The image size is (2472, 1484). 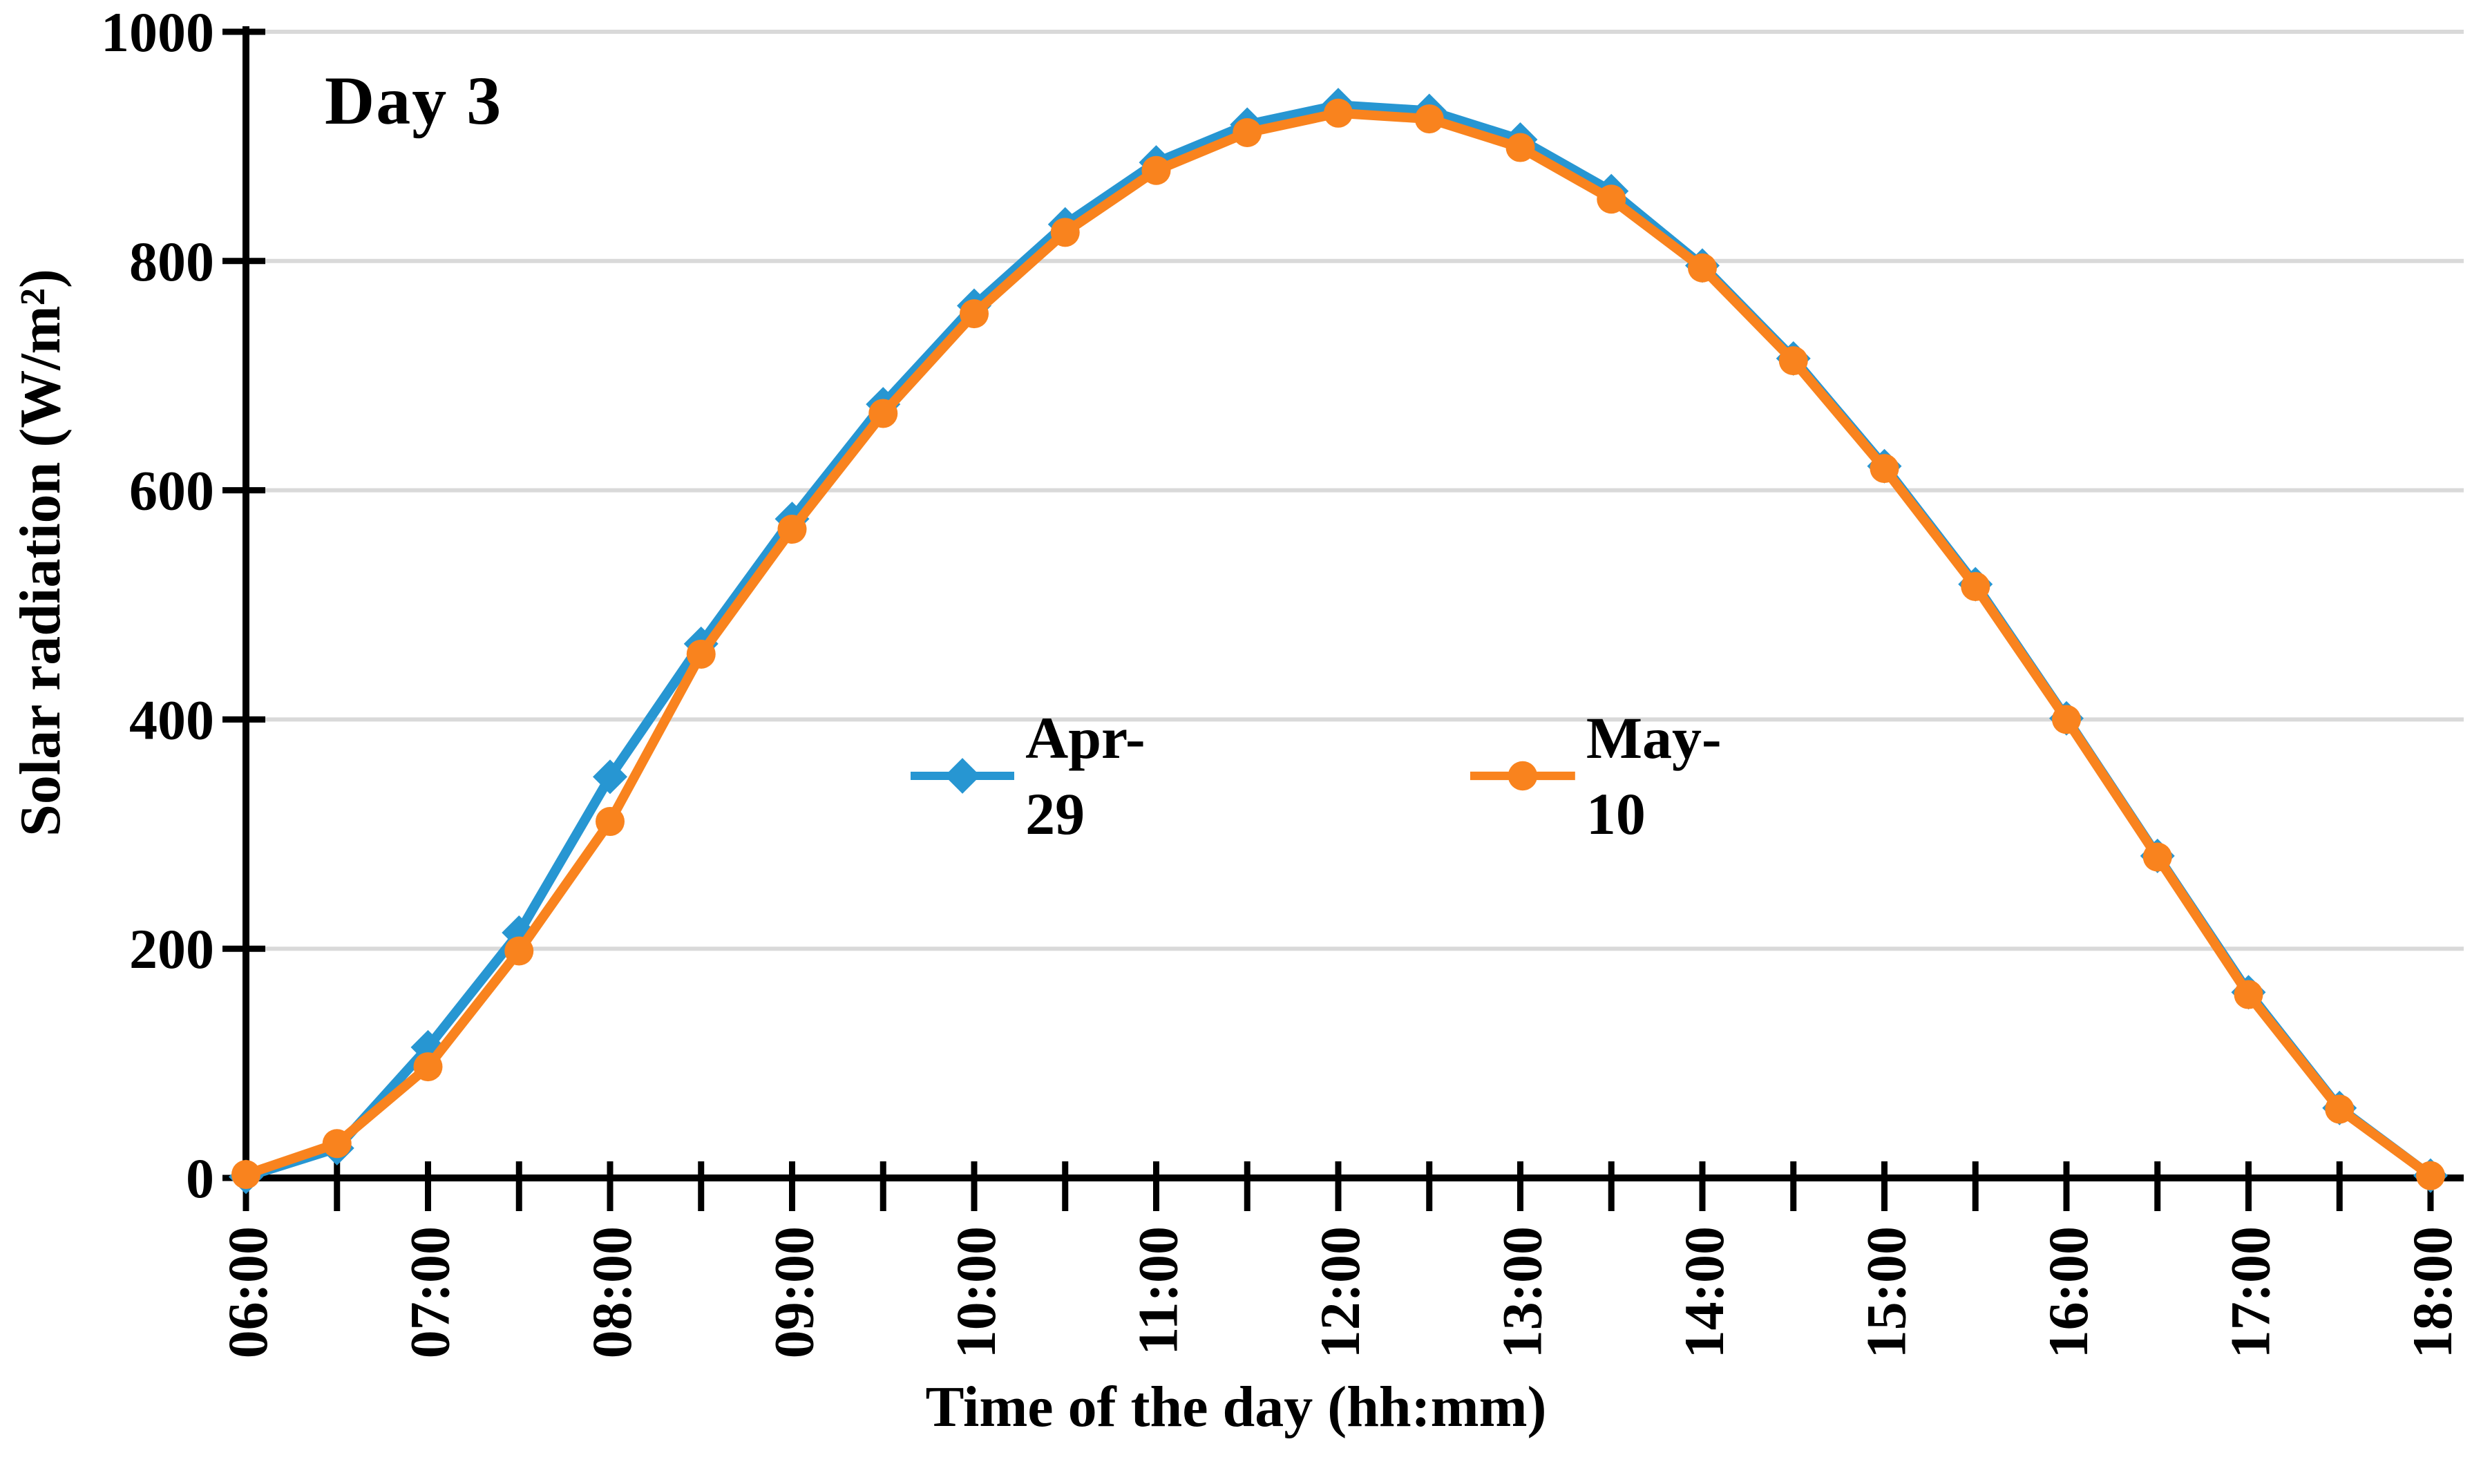 What do you see at coordinates (1654, 776) in the screenshot?
I see `legend-label-may-10: May-10` at bounding box center [1654, 776].